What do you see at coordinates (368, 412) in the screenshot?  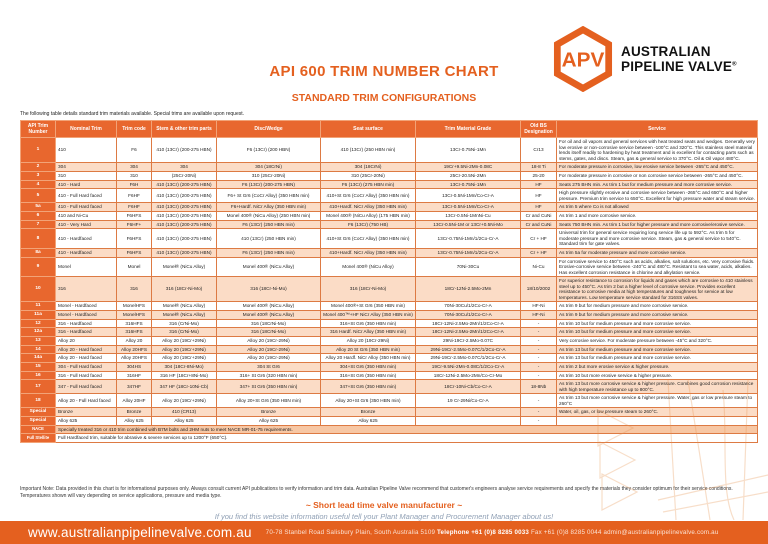 I see `cell-seat-surface: Bronze` at bounding box center [368, 412].